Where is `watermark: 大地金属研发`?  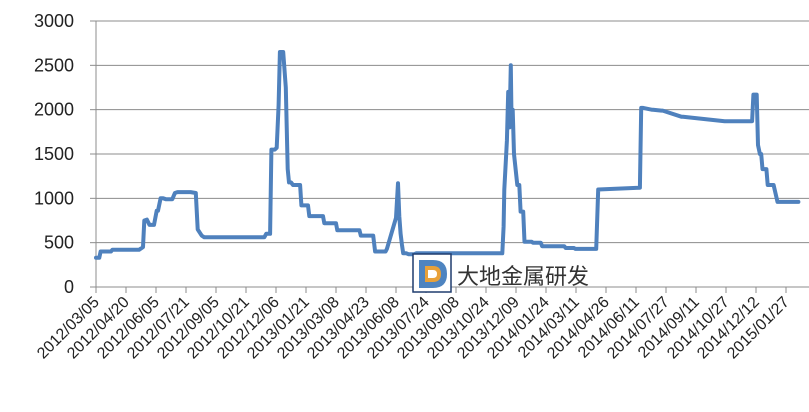
watermark: 大地金属研发 is located at coordinates (500, 273).